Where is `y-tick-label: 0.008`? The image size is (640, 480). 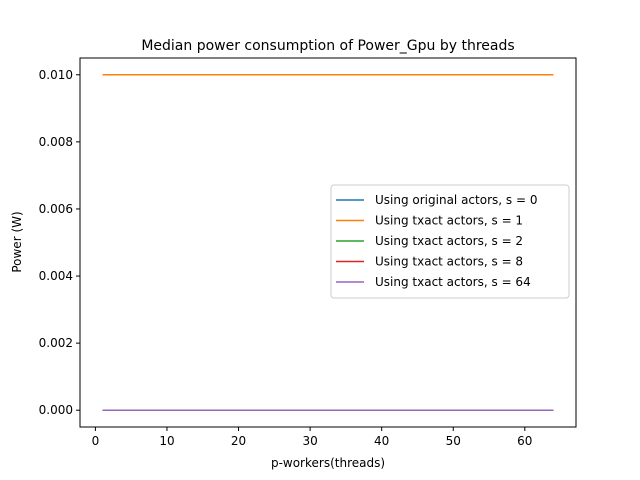 y-tick-label: 0.008 is located at coordinates (56, 142).